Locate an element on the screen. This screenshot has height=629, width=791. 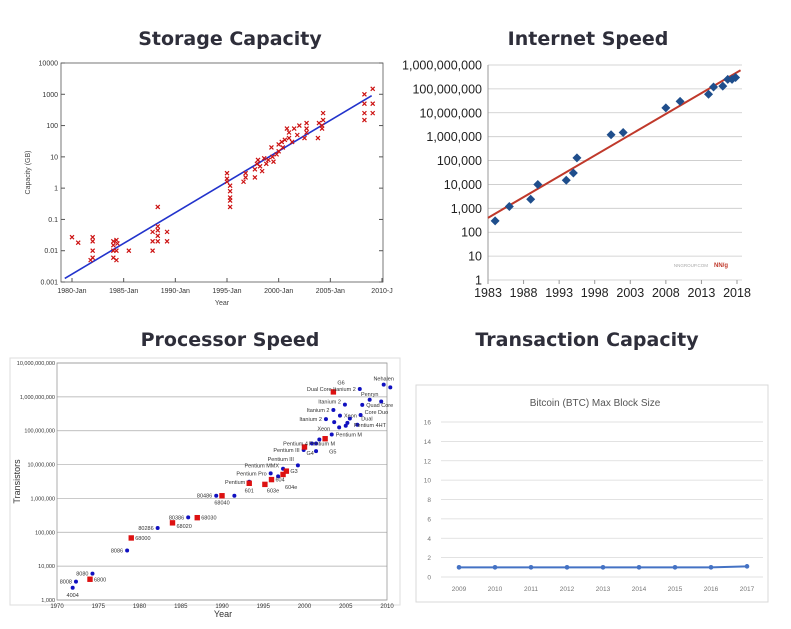
point-label: Pentium III is located at coordinates (281, 460).